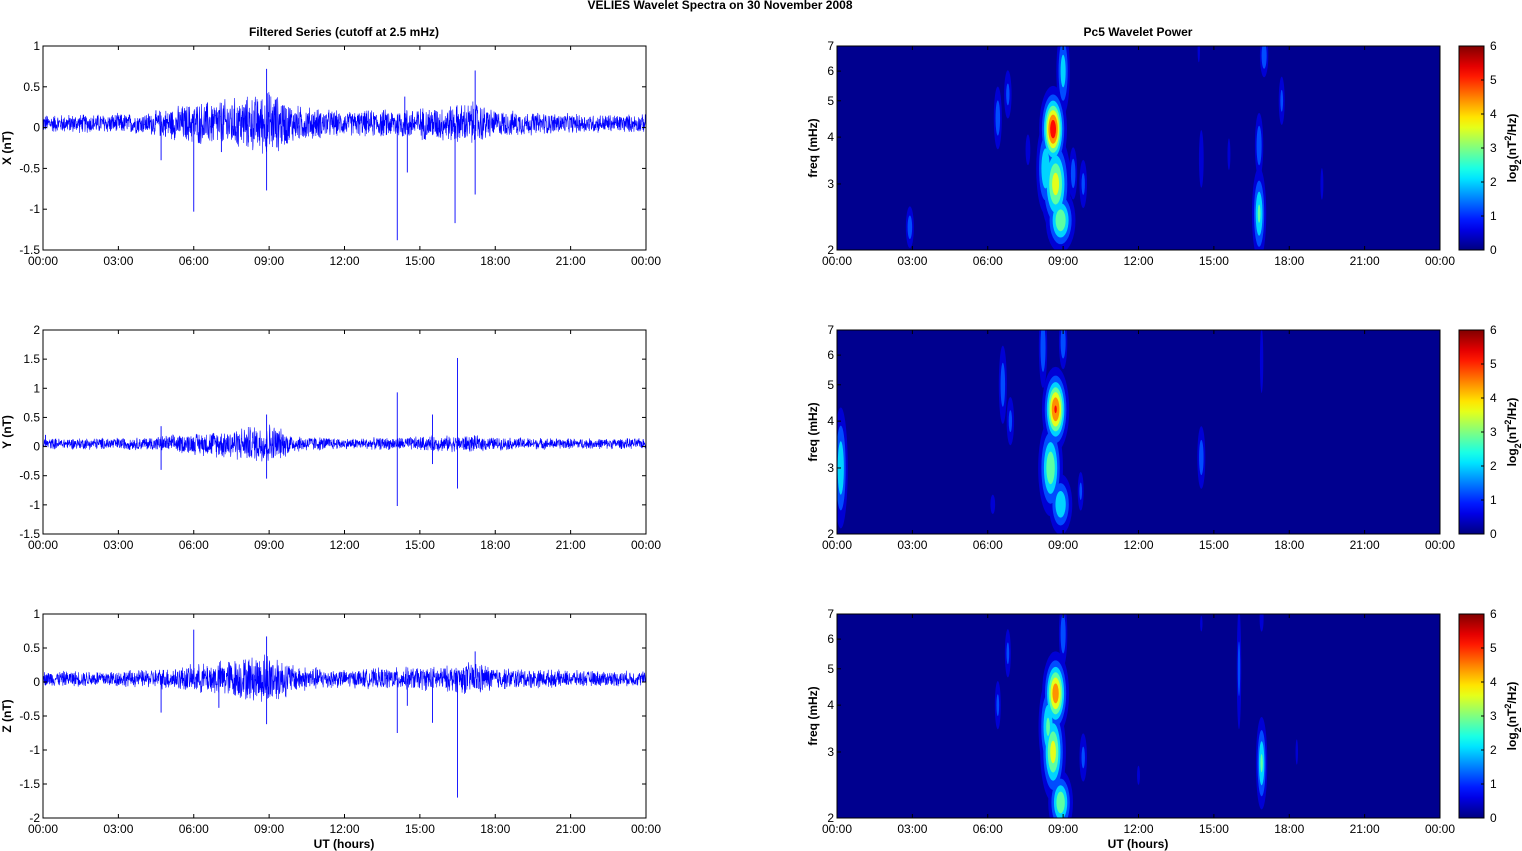 This screenshot has height=851, width=1522. Describe the element at coordinates (31, 87) in the screenshot. I see `series-x-ytick-label: 0.5` at that location.